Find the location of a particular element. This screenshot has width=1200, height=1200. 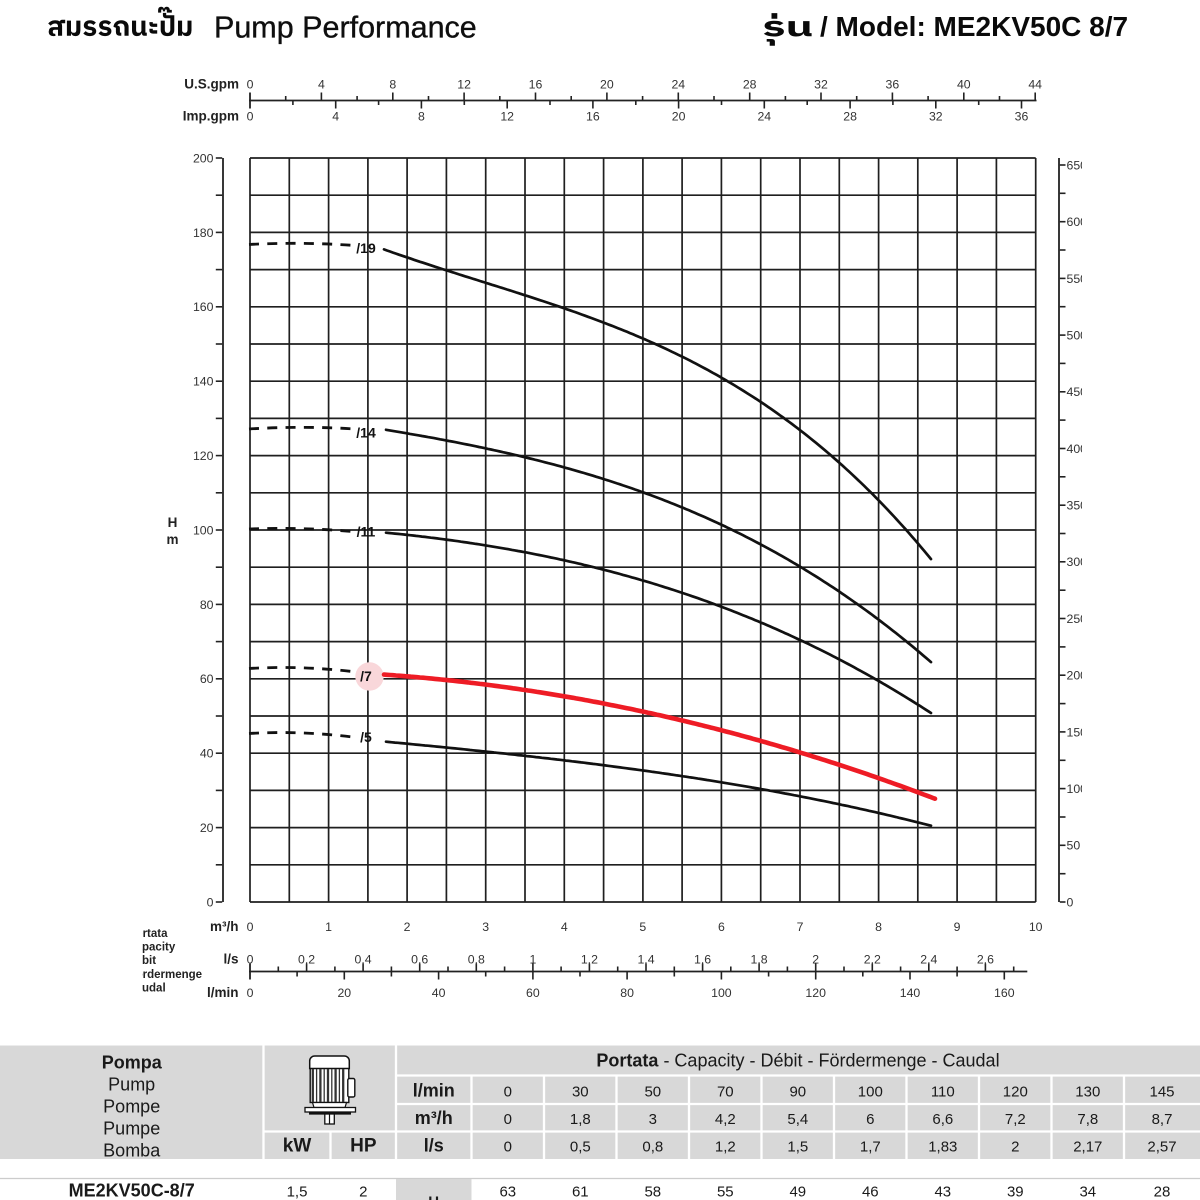

svg-text: 7,8 is located at coordinates (1087, 1119).